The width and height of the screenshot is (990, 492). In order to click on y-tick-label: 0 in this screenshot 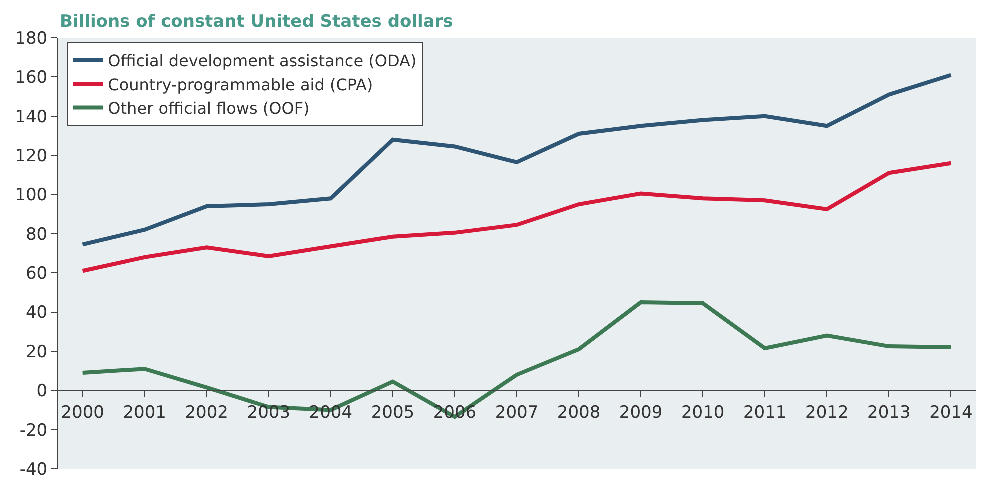, I will do `click(42, 392)`.